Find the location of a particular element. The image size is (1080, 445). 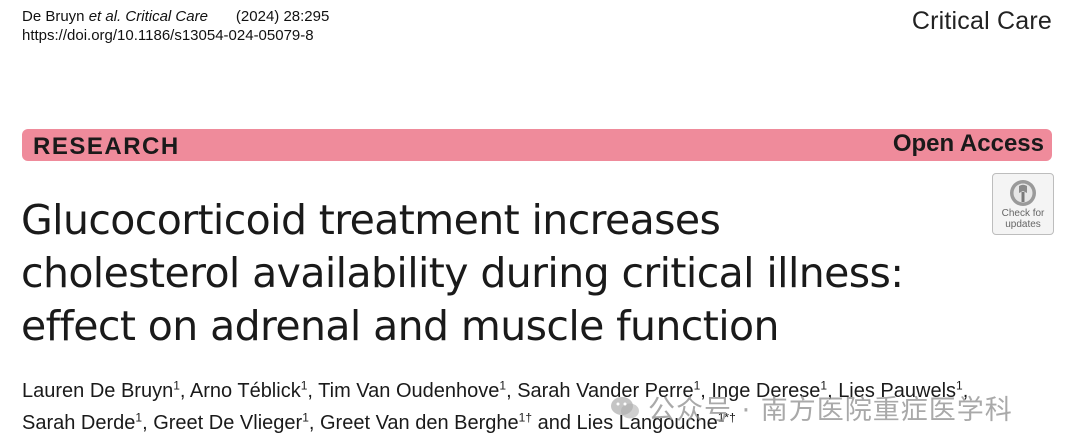

citation-year-volume: (2024) 28:295 is located at coordinates (282, 16).